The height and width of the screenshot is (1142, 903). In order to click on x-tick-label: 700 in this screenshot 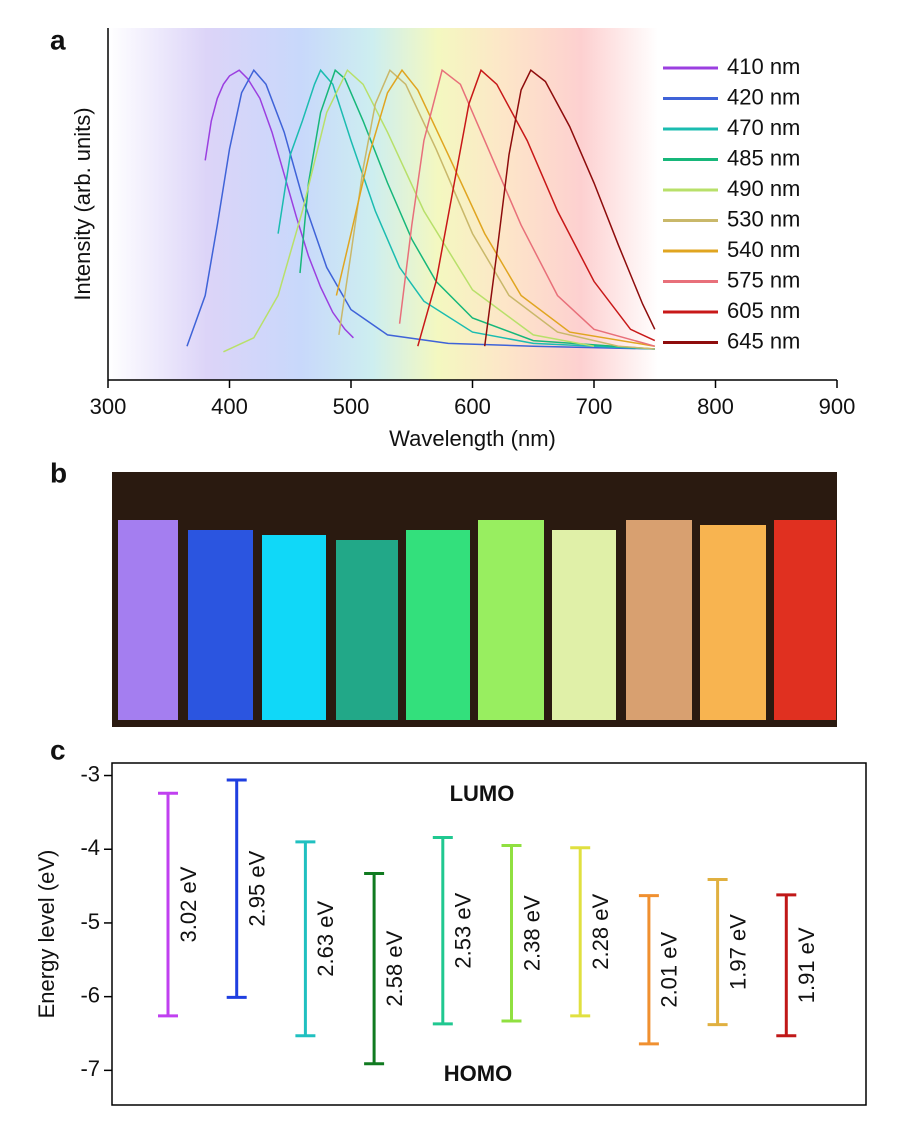, I will do `click(594, 406)`.